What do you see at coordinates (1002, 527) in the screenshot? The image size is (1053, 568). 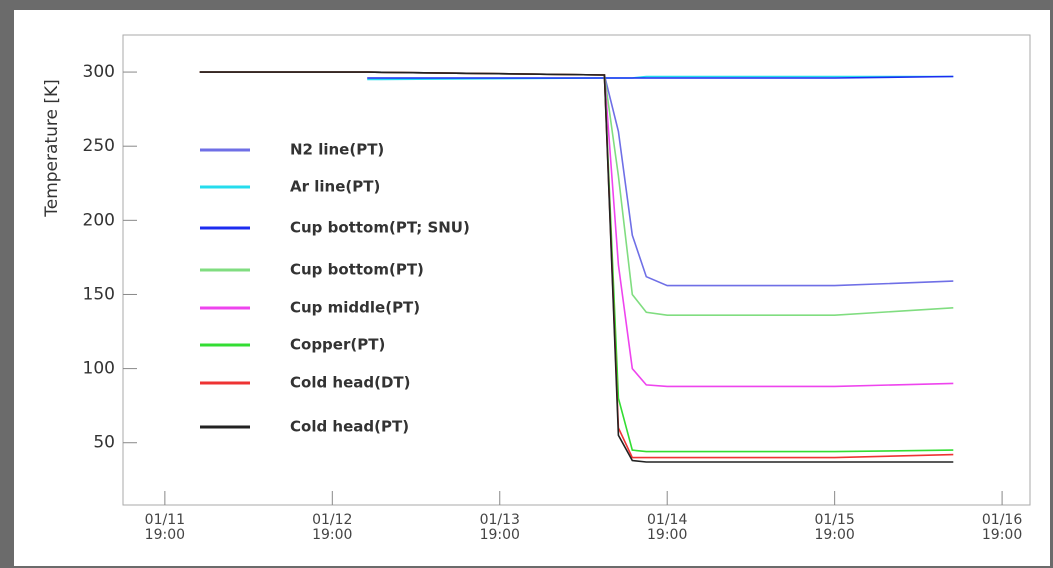 I see `x-tick-label: 01/16 19:00` at bounding box center [1002, 527].